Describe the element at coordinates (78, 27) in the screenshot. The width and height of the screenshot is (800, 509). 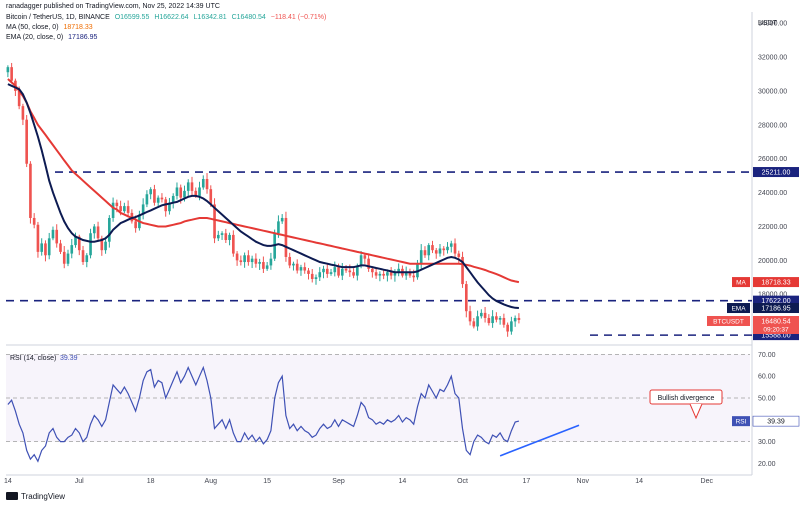
I see `ma-legend-value: 18718.33` at that location.